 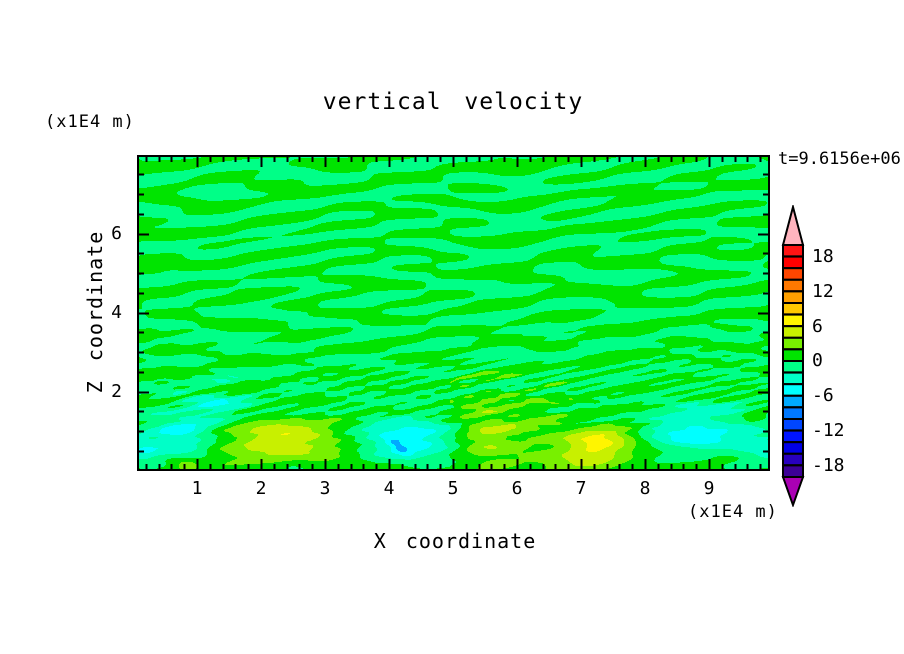 What do you see at coordinates (455, 541) in the screenshot?
I see `x-axis-title: X coordinate` at bounding box center [455, 541].